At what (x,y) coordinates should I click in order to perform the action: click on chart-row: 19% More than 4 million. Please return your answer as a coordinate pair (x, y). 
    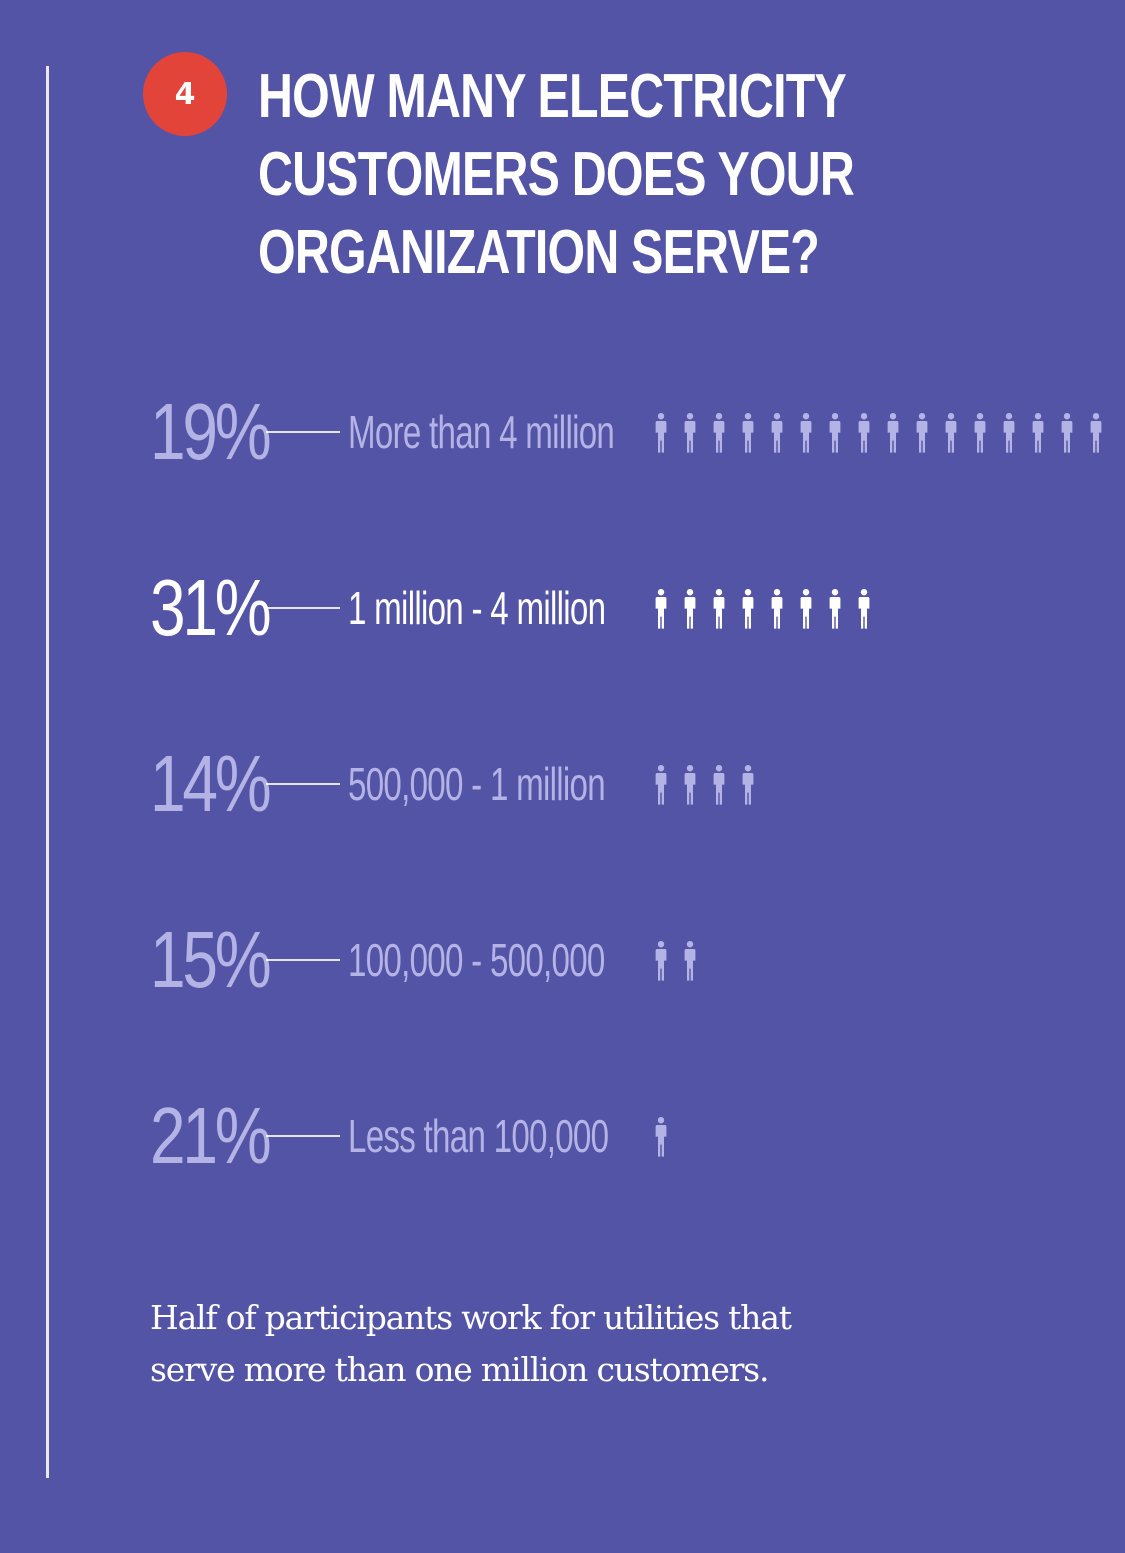
    Looking at the image, I should click on (434, 432).